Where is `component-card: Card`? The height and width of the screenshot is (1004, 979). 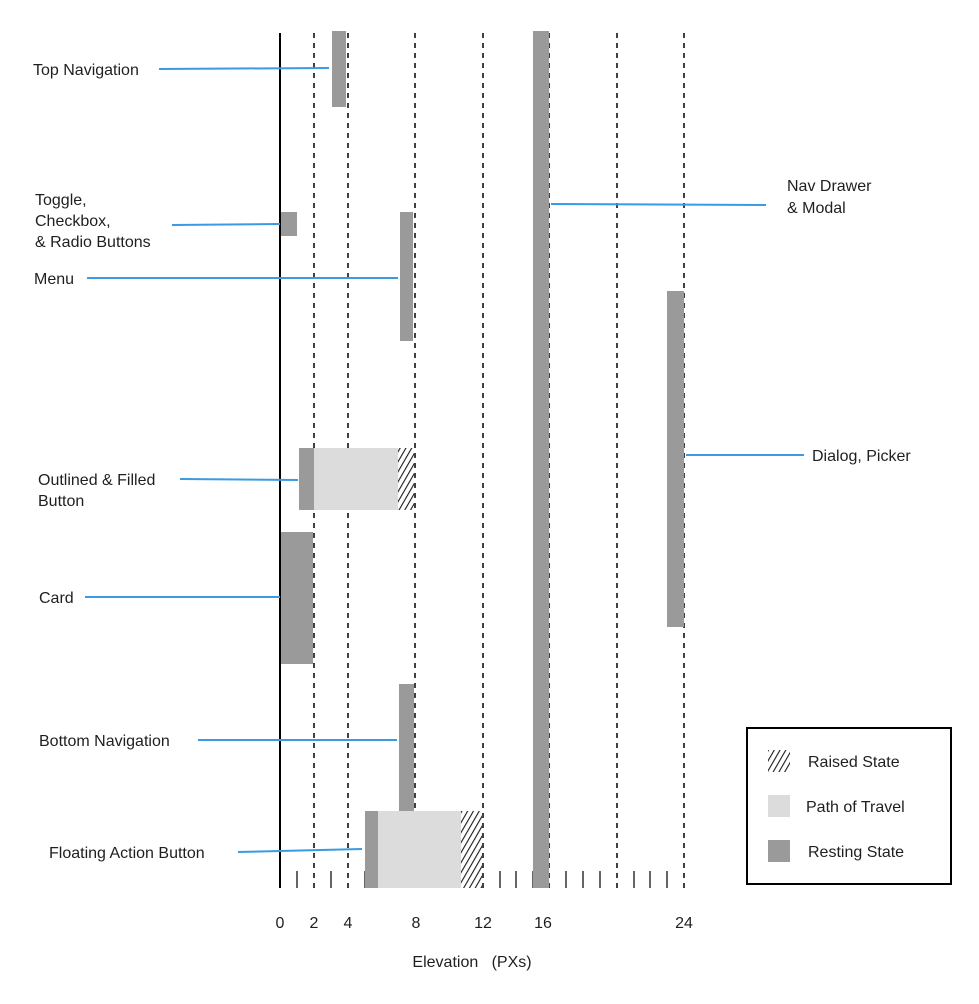
component-card: Card is located at coordinates (176, 598).